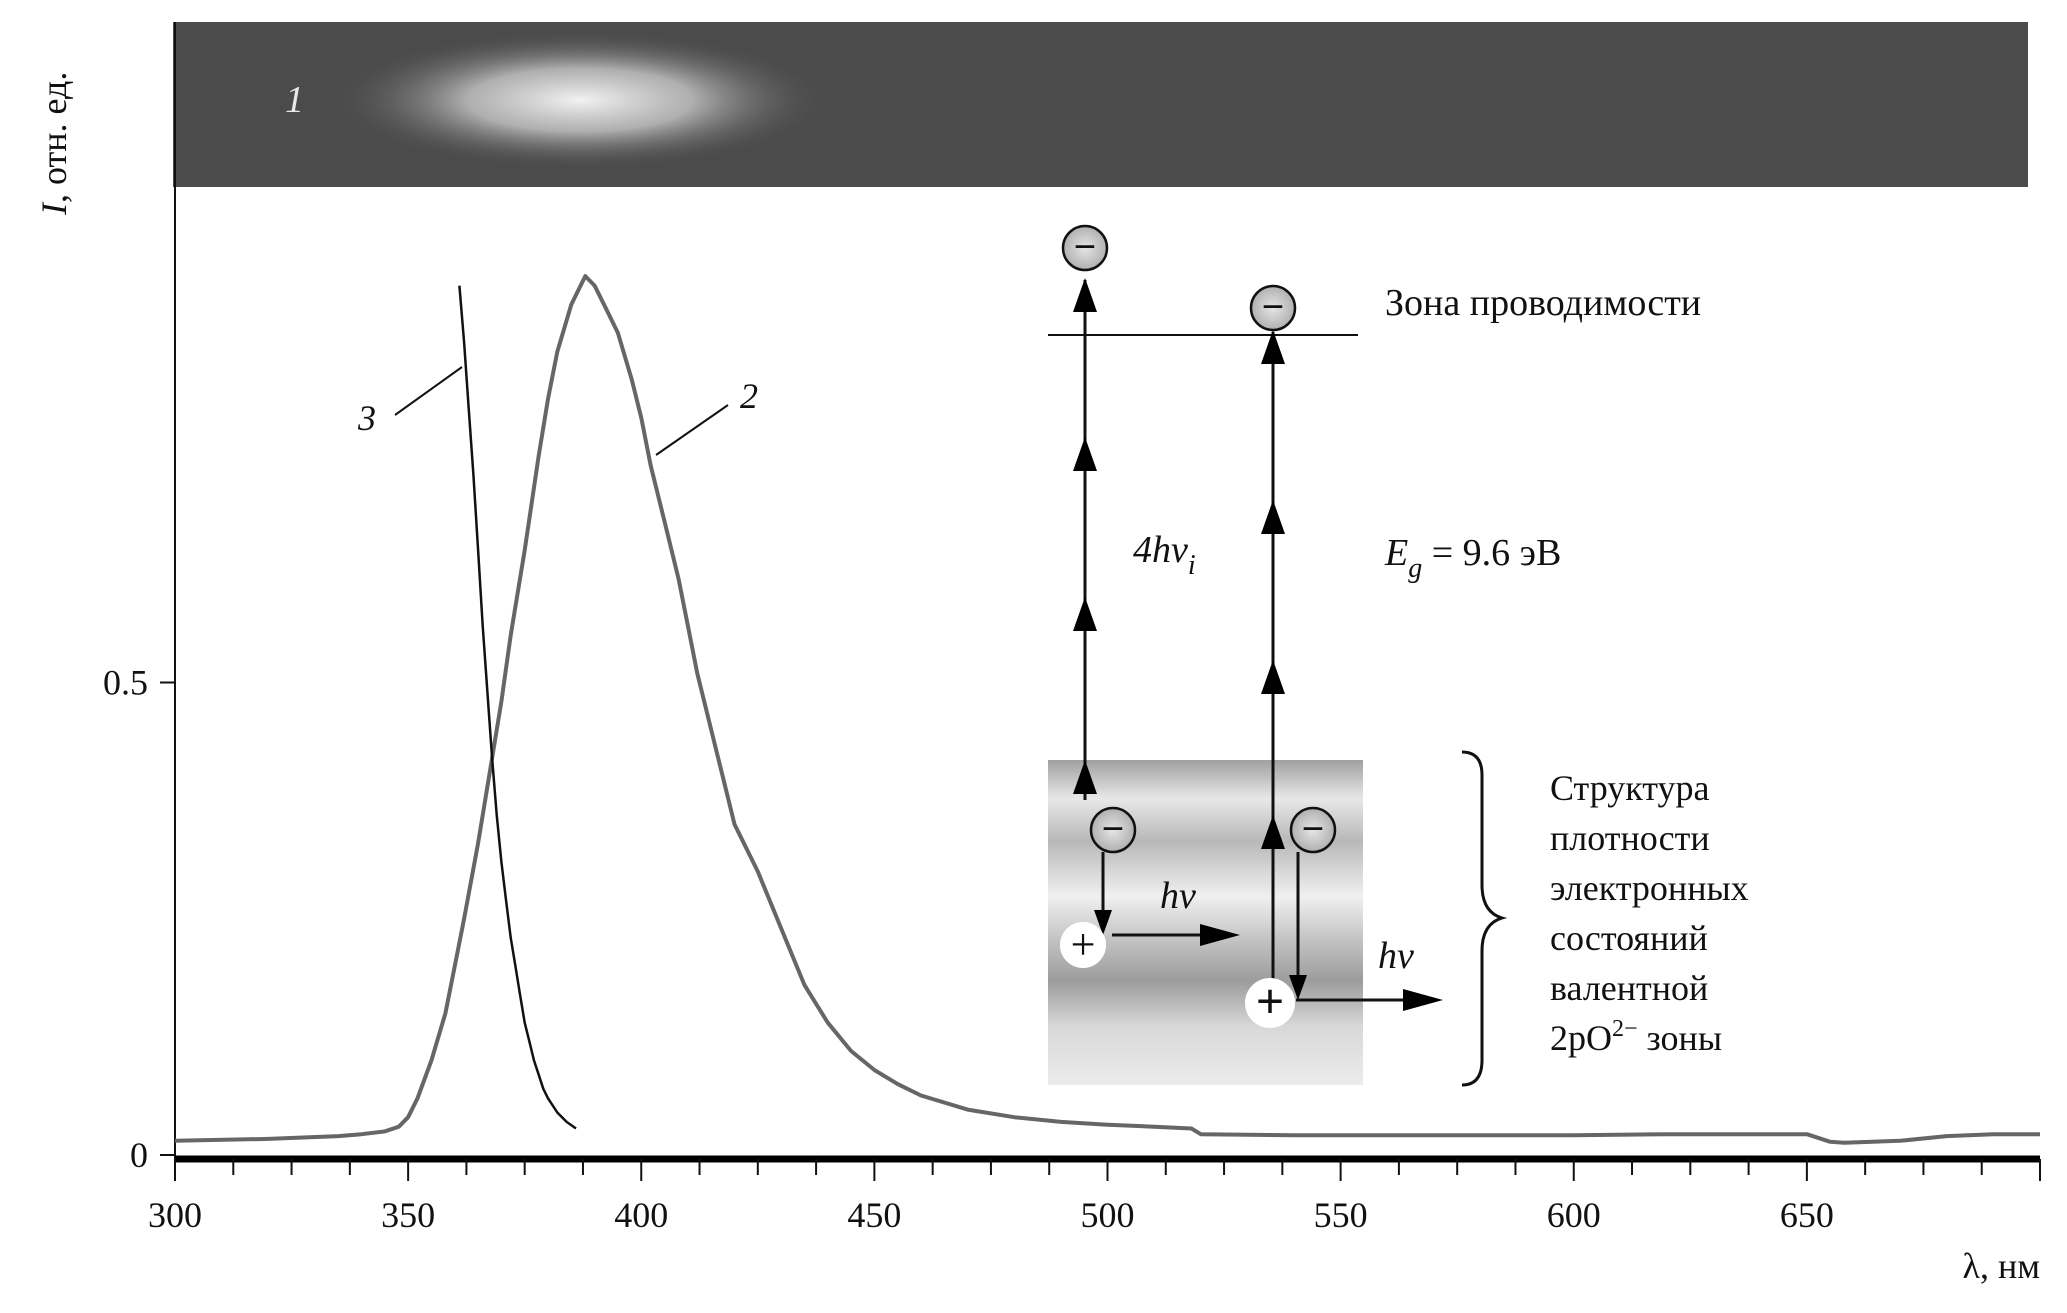 The height and width of the screenshot is (1313, 2067). I want to click on x-tick-label: 450, so click(874, 1215).